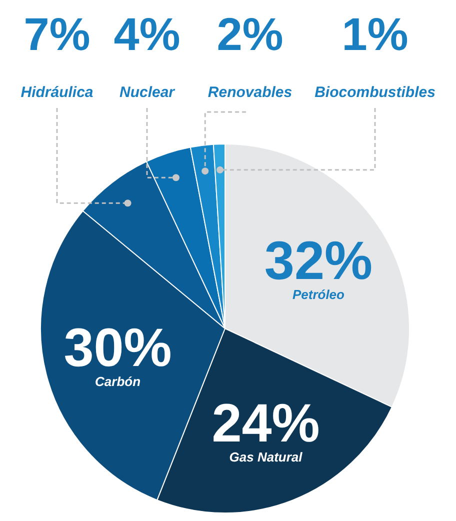  What do you see at coordinates (57, 92) in the screenshot?
I see `slice-label: Hidráulica` at bounding box center [57, 92].